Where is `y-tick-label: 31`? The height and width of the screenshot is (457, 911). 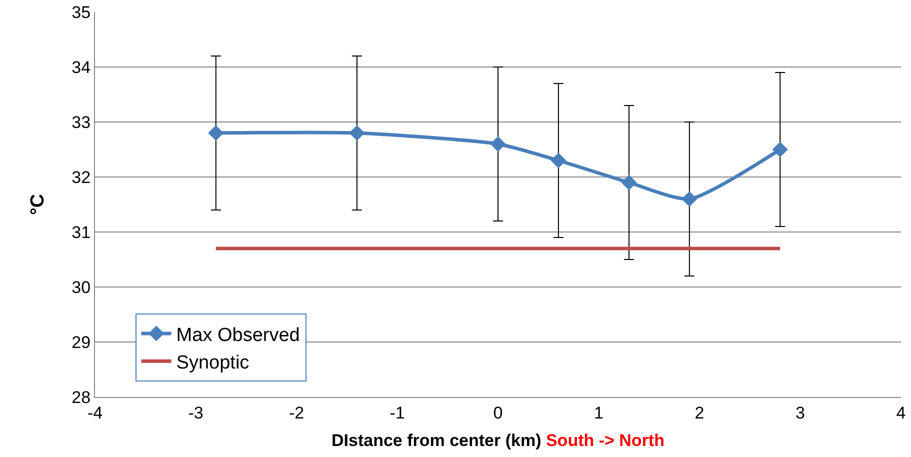 y-tick-label: 31 is located at coordinates (81, 232).